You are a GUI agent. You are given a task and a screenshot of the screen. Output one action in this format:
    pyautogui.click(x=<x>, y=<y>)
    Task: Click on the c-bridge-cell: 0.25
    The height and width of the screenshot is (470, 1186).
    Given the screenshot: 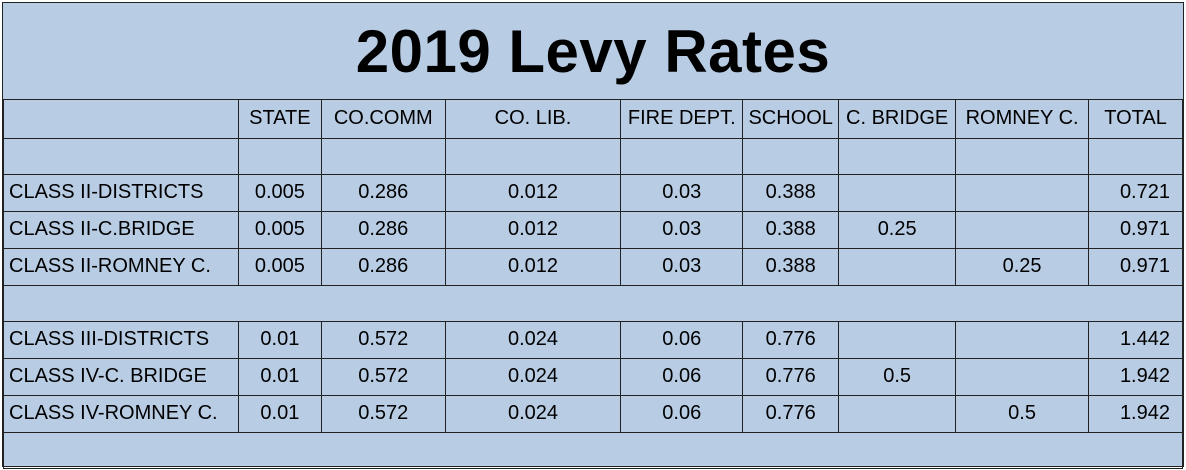 What is the action you would take?
    pyautogui.click(x=897, y=229)
    